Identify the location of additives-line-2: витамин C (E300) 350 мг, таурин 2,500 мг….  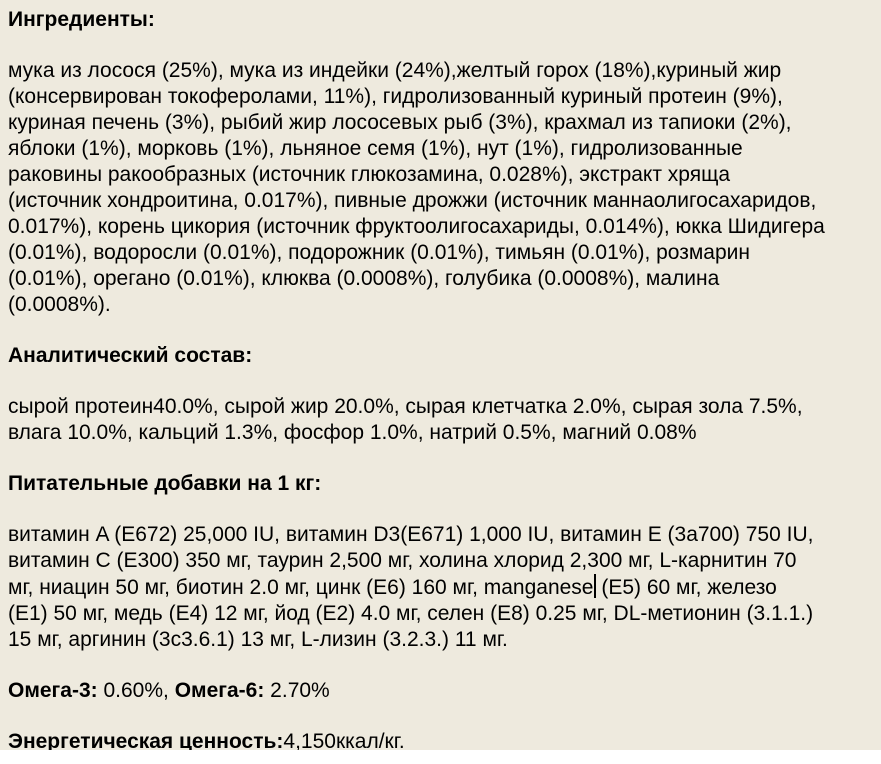
(402, 560).